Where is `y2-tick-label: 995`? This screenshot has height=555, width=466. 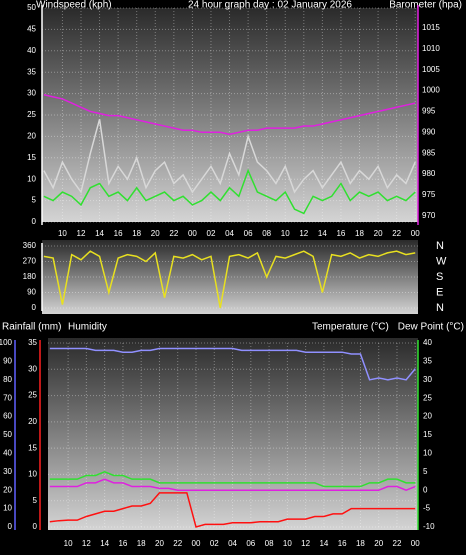 y2-tick-label: 995 is located at coordinates (429, 111).